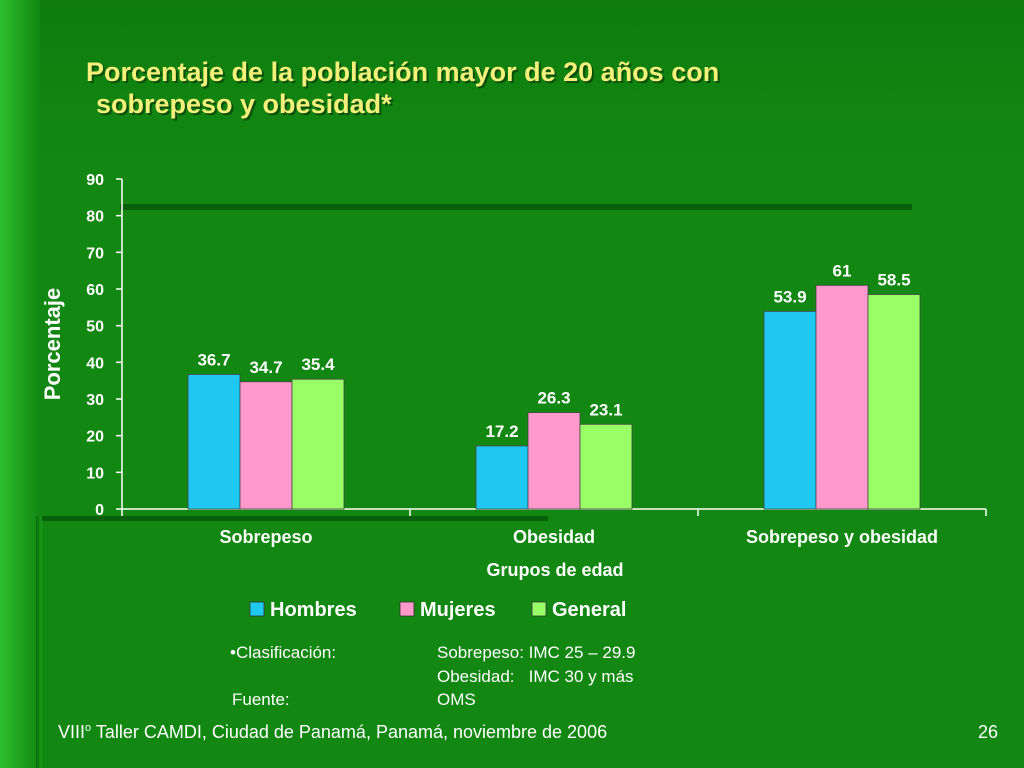 Image resolution: width=1024 pixels, height=768 pixels. I want to click on x-axis-label: Grupos de edad, so click(554, 570).